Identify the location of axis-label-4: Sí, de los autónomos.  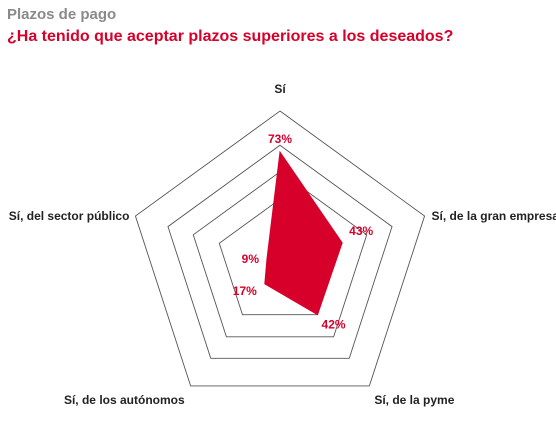
(124, 400).